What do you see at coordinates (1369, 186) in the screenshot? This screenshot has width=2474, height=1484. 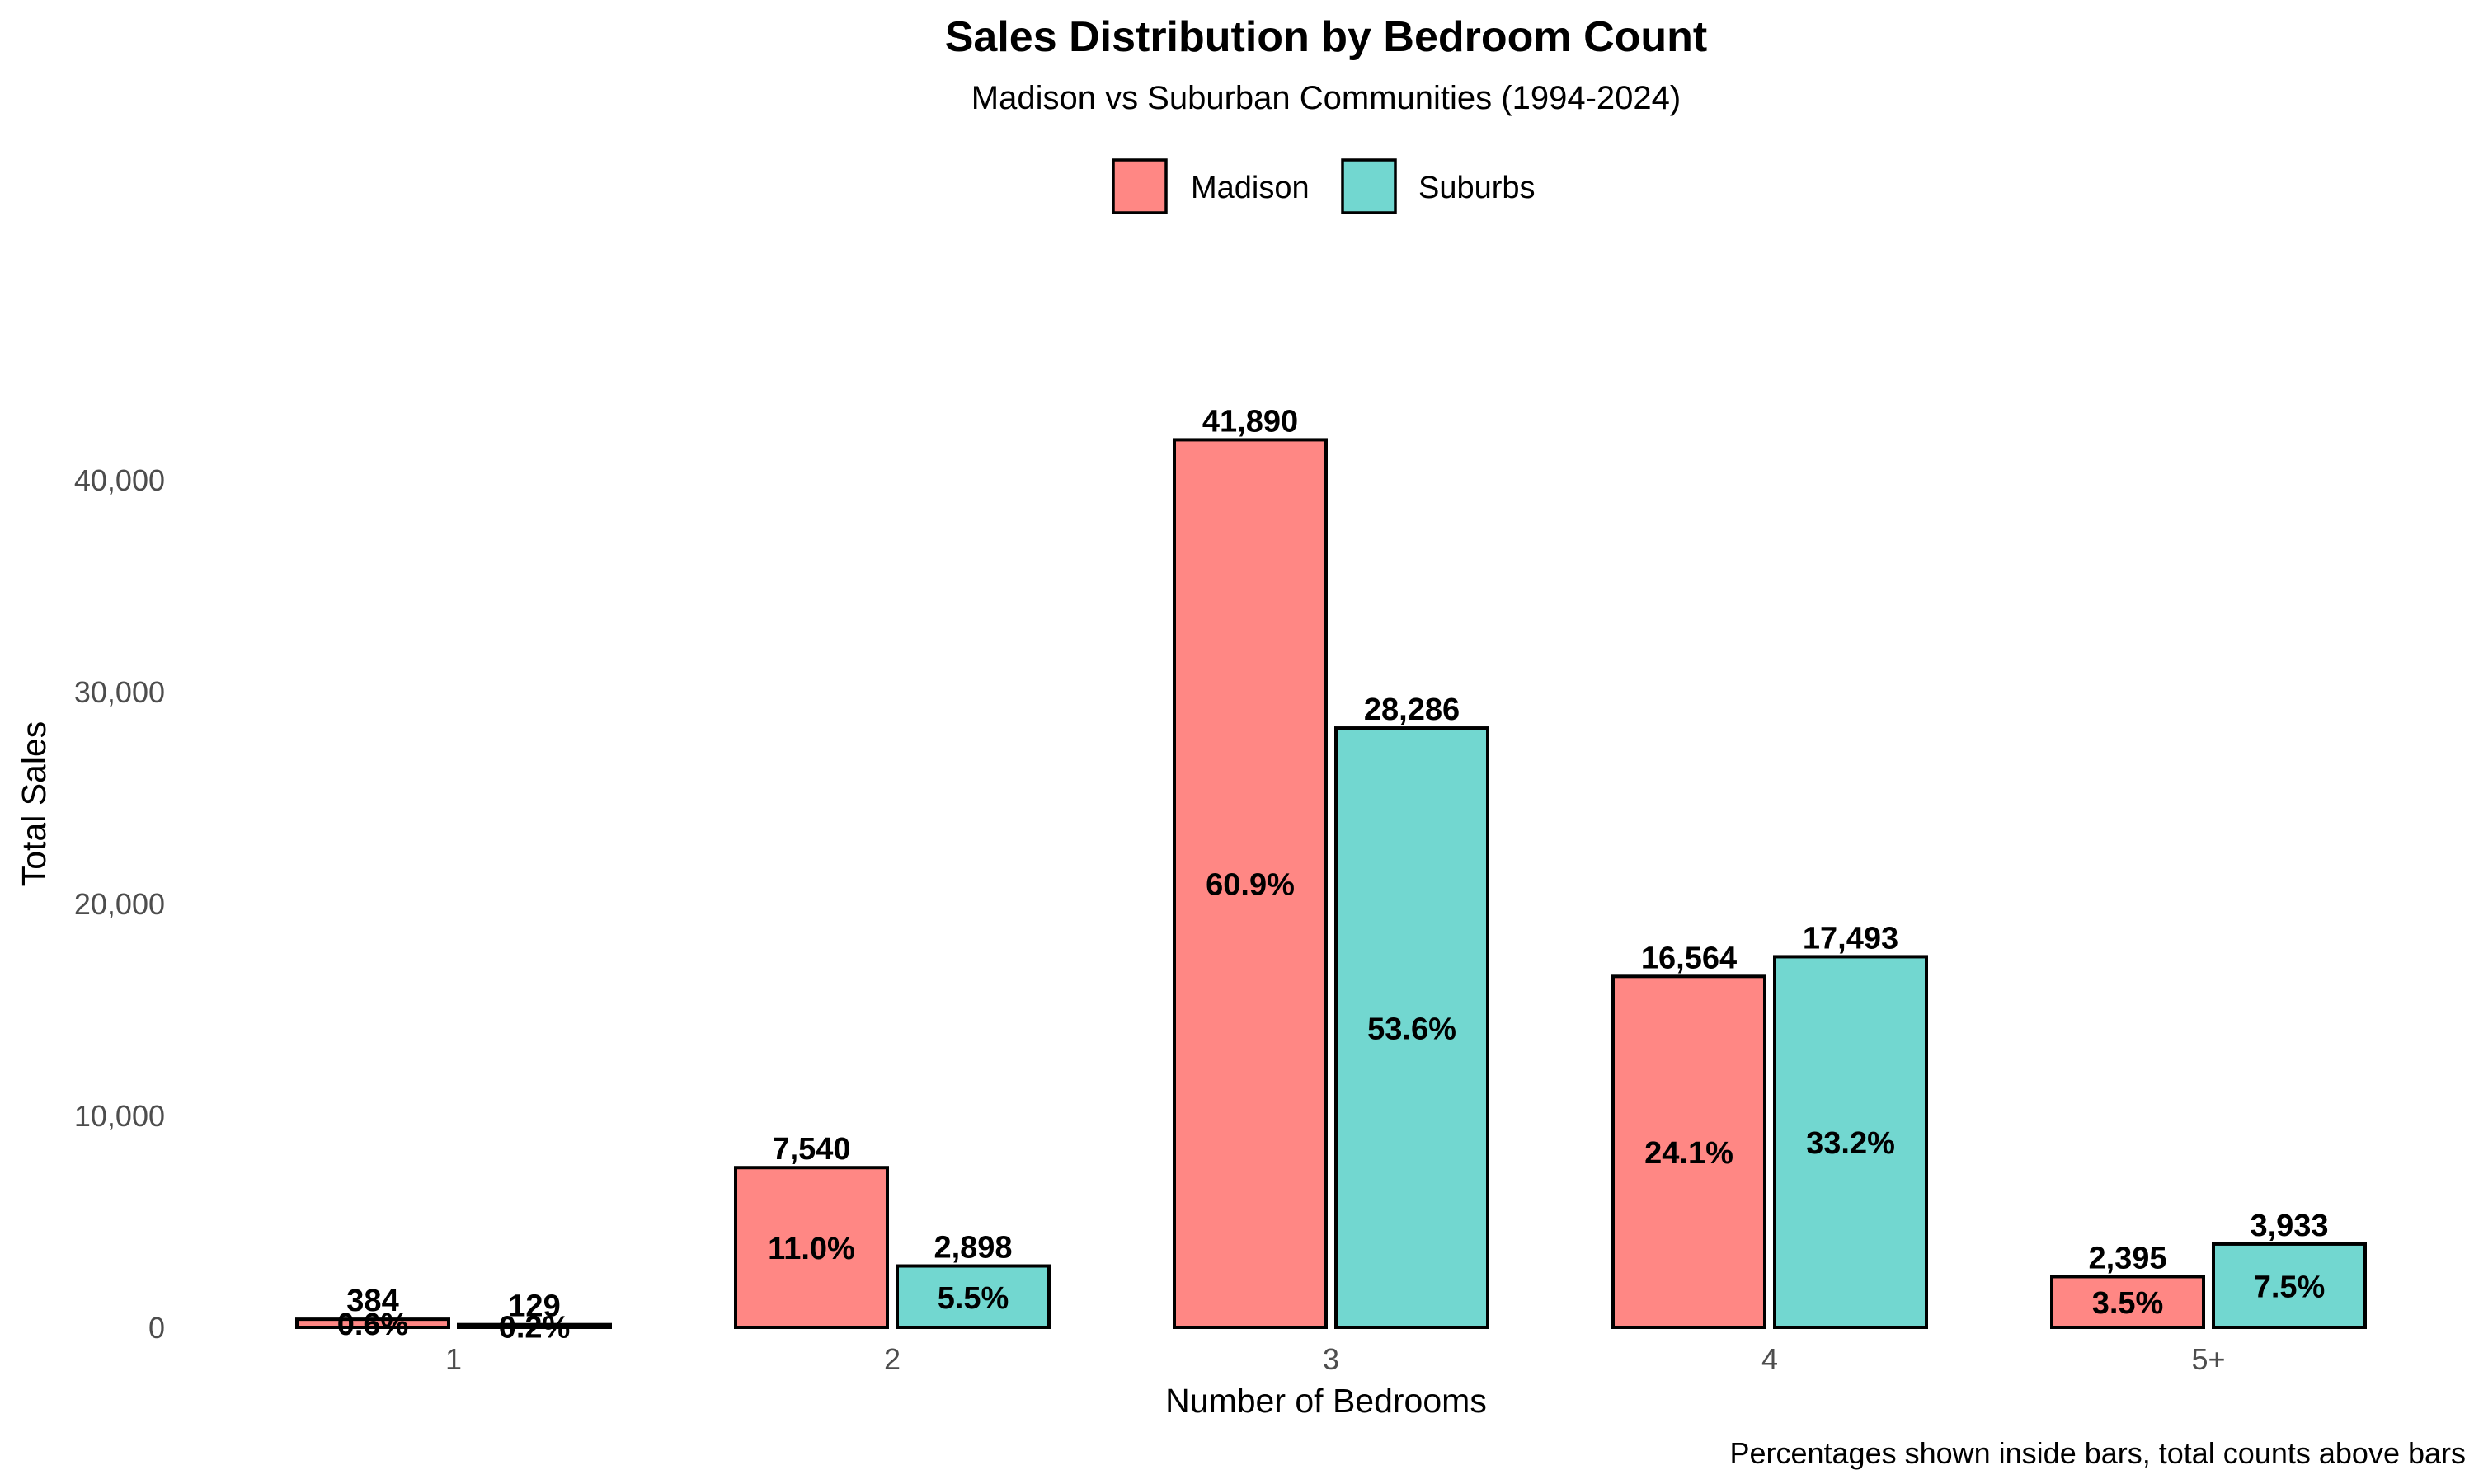 I see `legend-swatch-suburbs` at bounding box center [1369, 186].